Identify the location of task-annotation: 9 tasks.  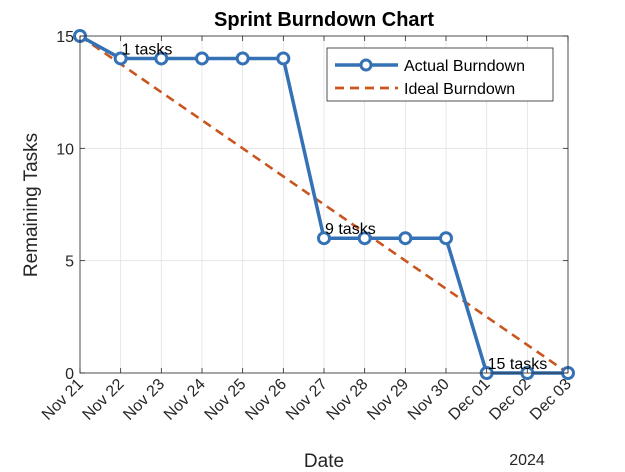
(350, 229).